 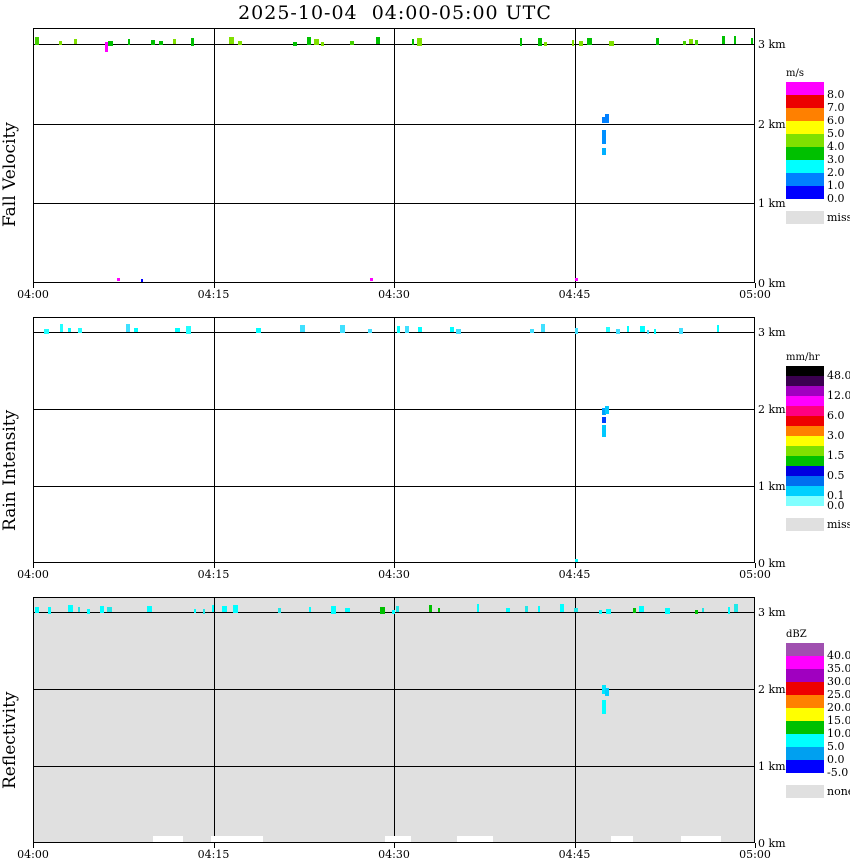 I want to click on colorbar-missing-swatch, so click(x=805, y=791).